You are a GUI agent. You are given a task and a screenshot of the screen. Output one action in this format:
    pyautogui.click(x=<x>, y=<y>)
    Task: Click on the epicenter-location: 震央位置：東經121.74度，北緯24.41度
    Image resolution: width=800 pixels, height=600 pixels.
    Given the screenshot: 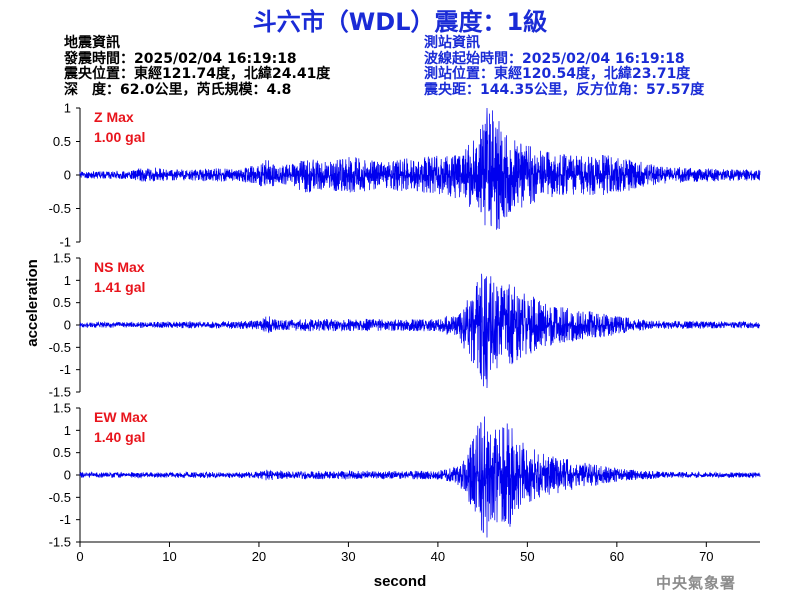 What is the action you would take?
    pyautogui.click(x=197, y=74)
    